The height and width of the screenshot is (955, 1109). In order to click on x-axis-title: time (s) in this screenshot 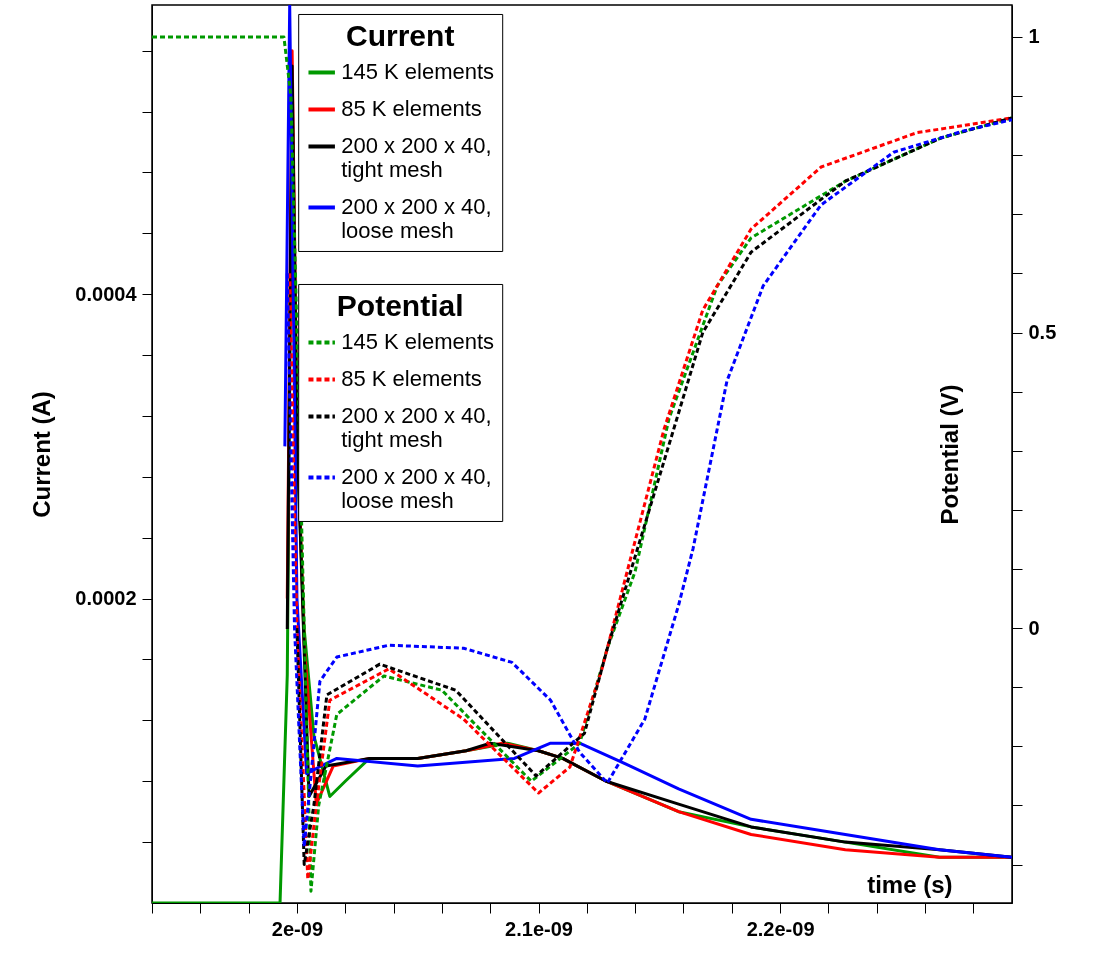, I will do `click(910, 884)`.